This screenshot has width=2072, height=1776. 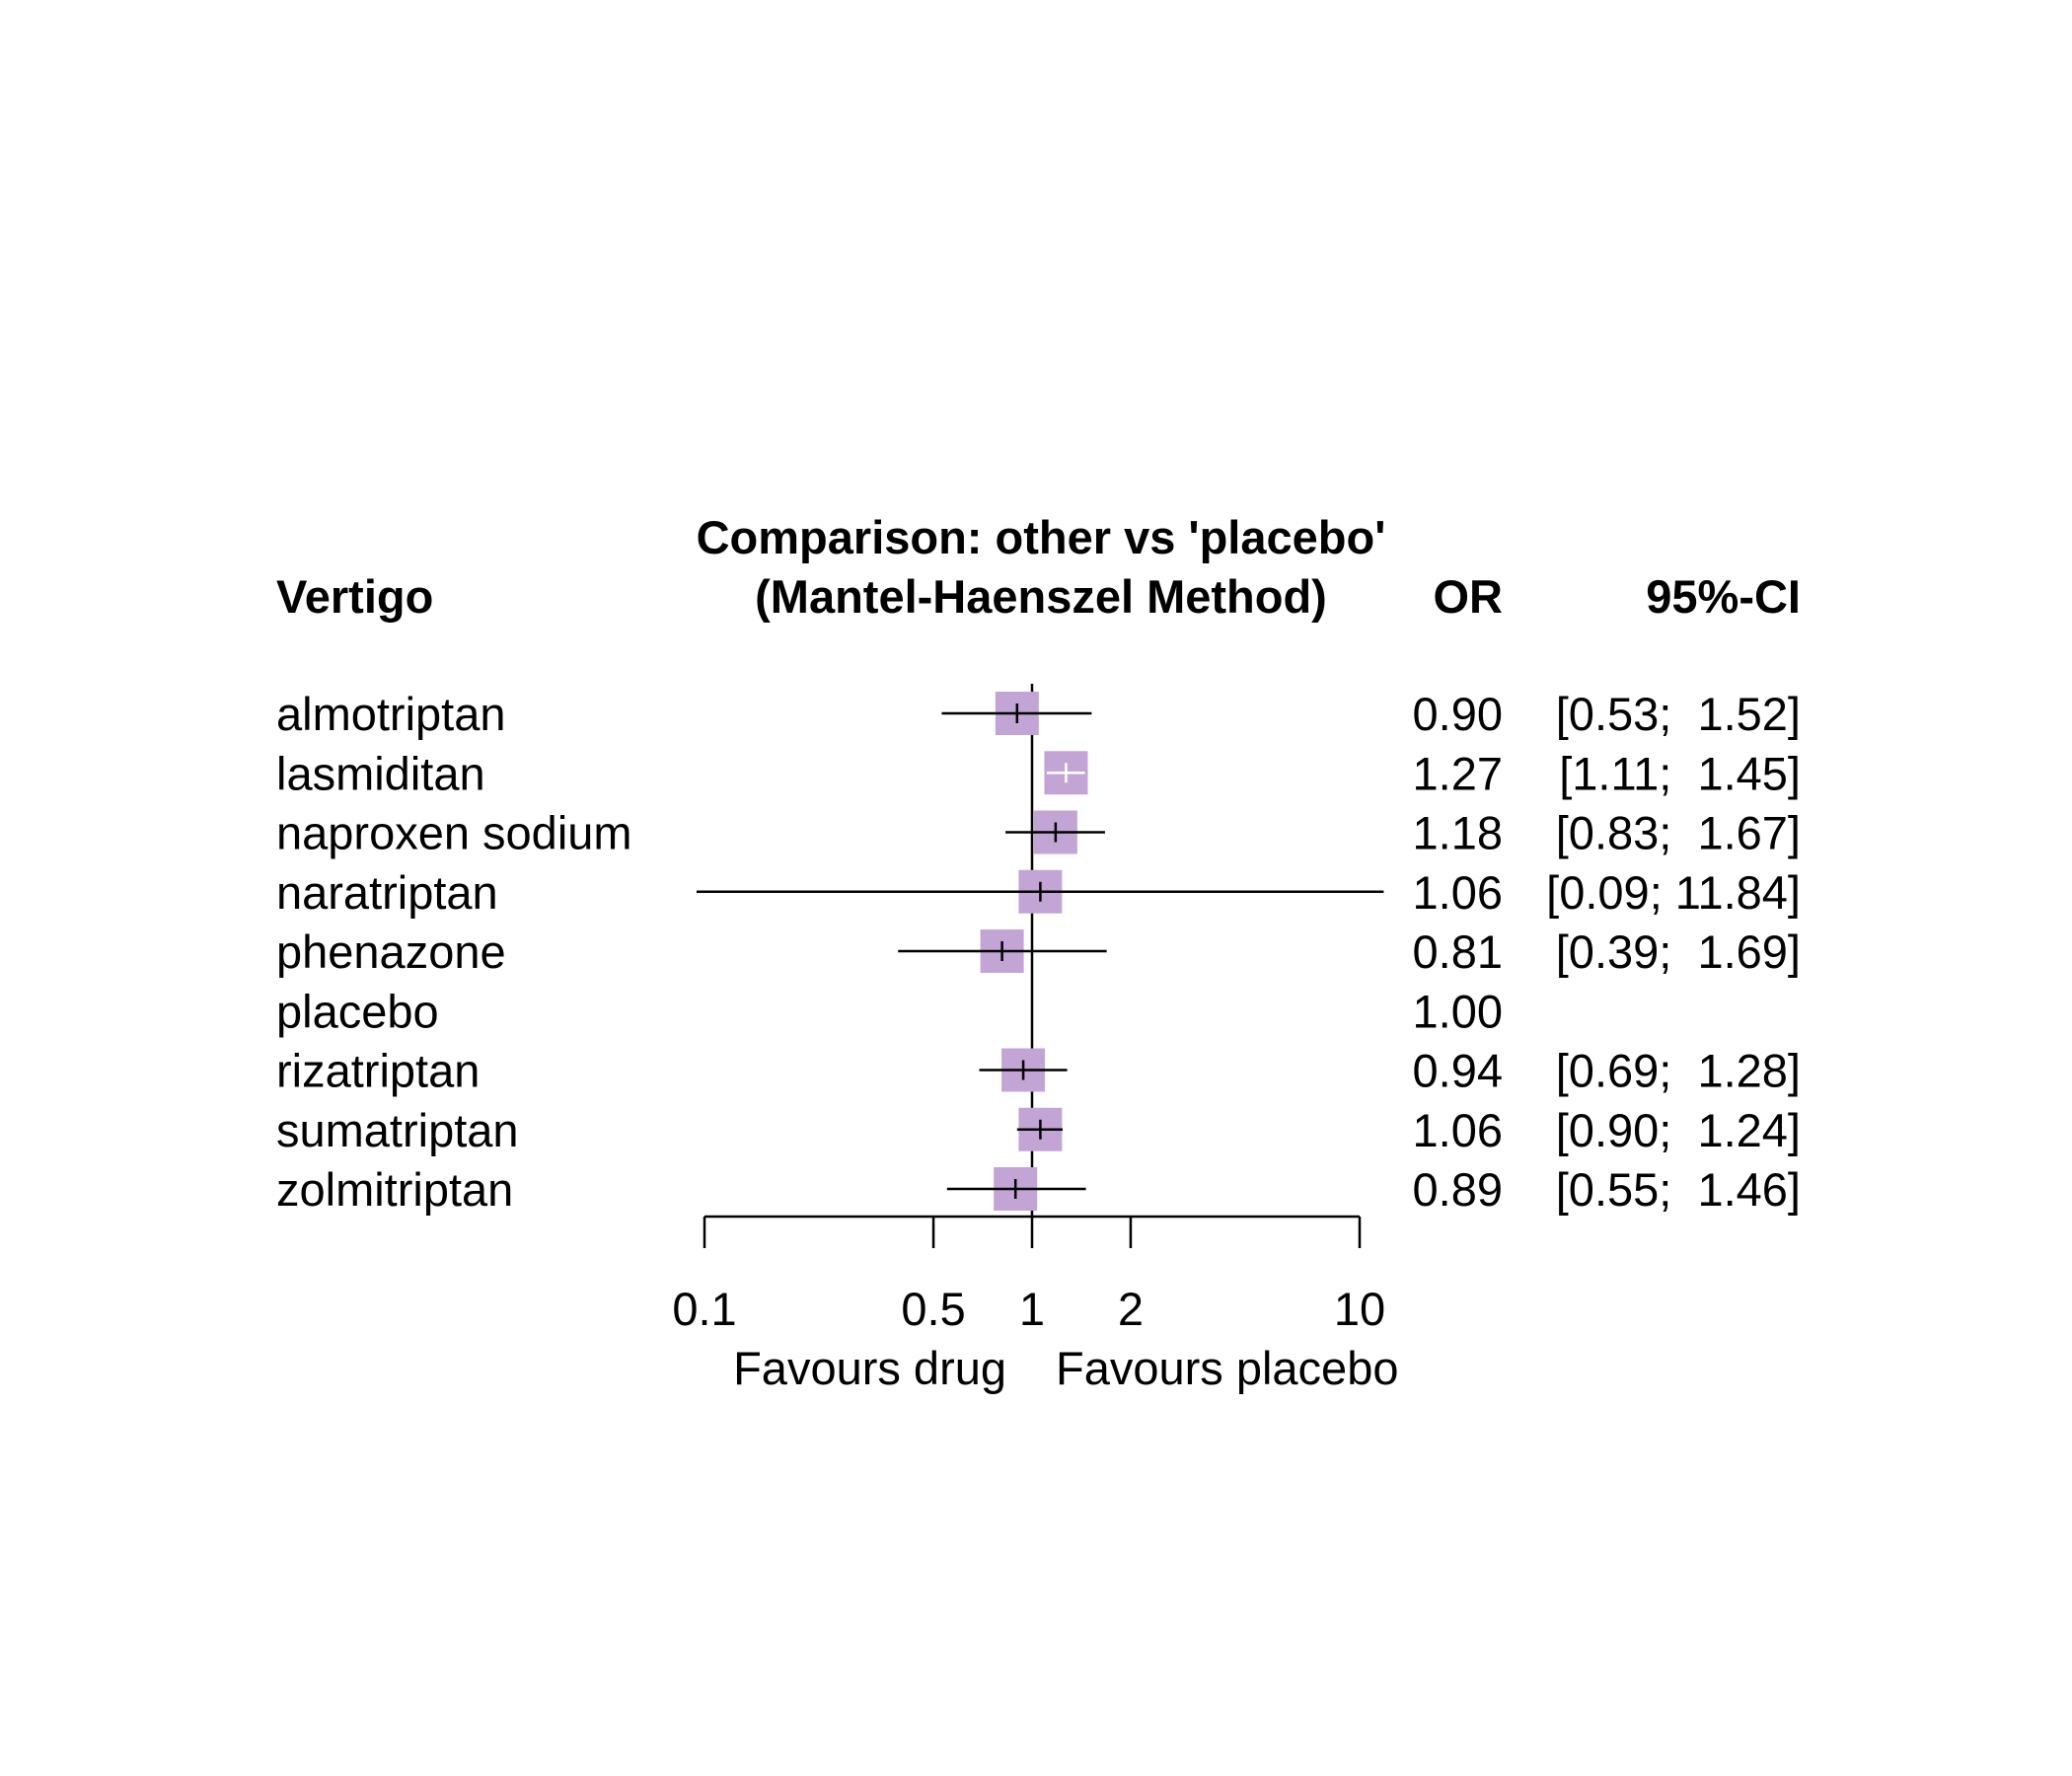 I want to click on ci-column-header: 95%-CI, so click(x=1724, y=596).